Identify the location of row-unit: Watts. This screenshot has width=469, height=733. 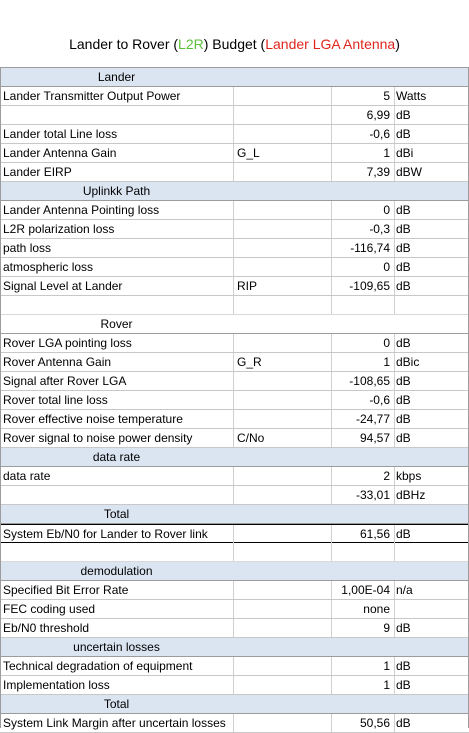
(429, 96).